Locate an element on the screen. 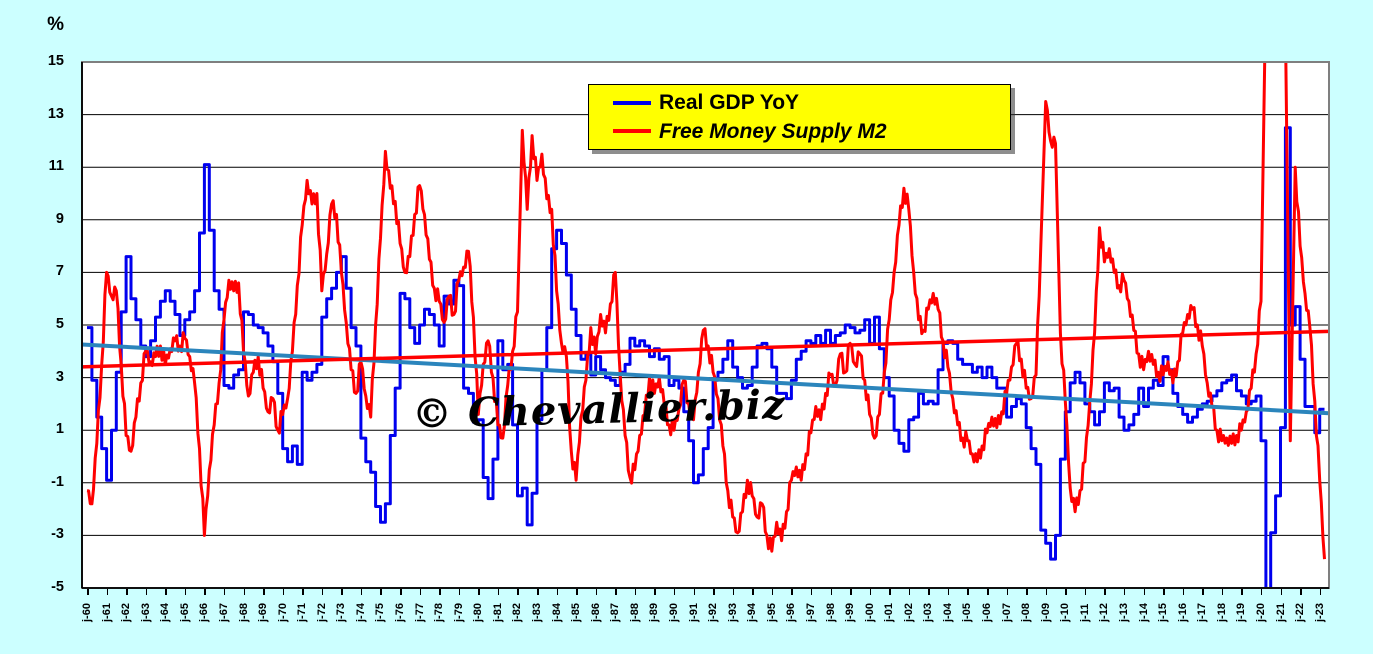  y-tick-label--1: -1 is located at coordinates (57, 481).